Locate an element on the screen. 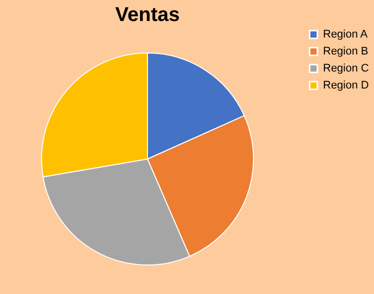 The image size is (374, 294). legend-label: Region D is located at coordinates (346, 86).